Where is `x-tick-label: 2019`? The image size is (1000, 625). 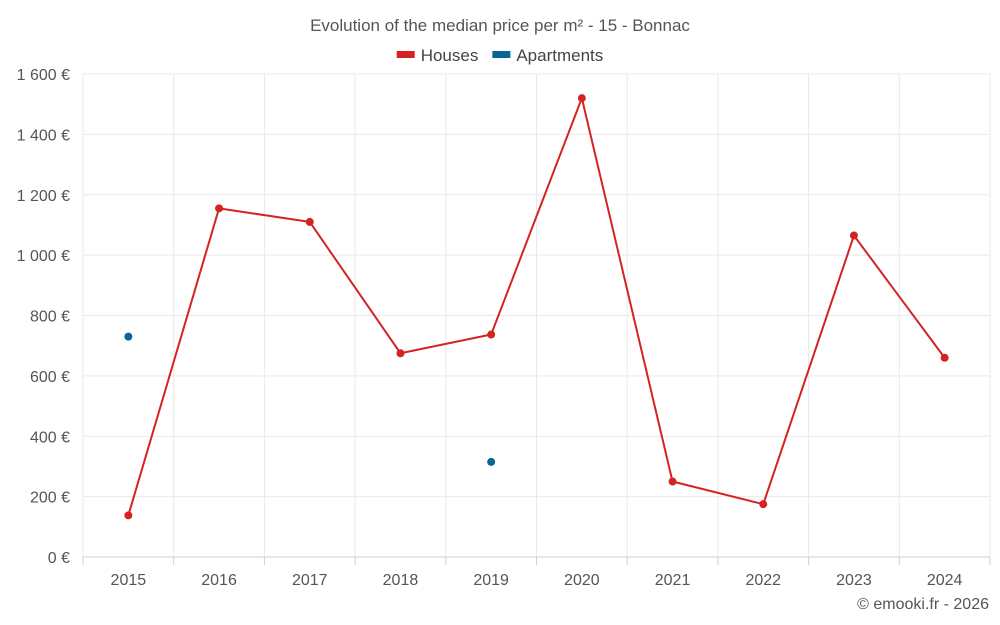
x-tick-label: 2019 is located at coordinates (491, 580).